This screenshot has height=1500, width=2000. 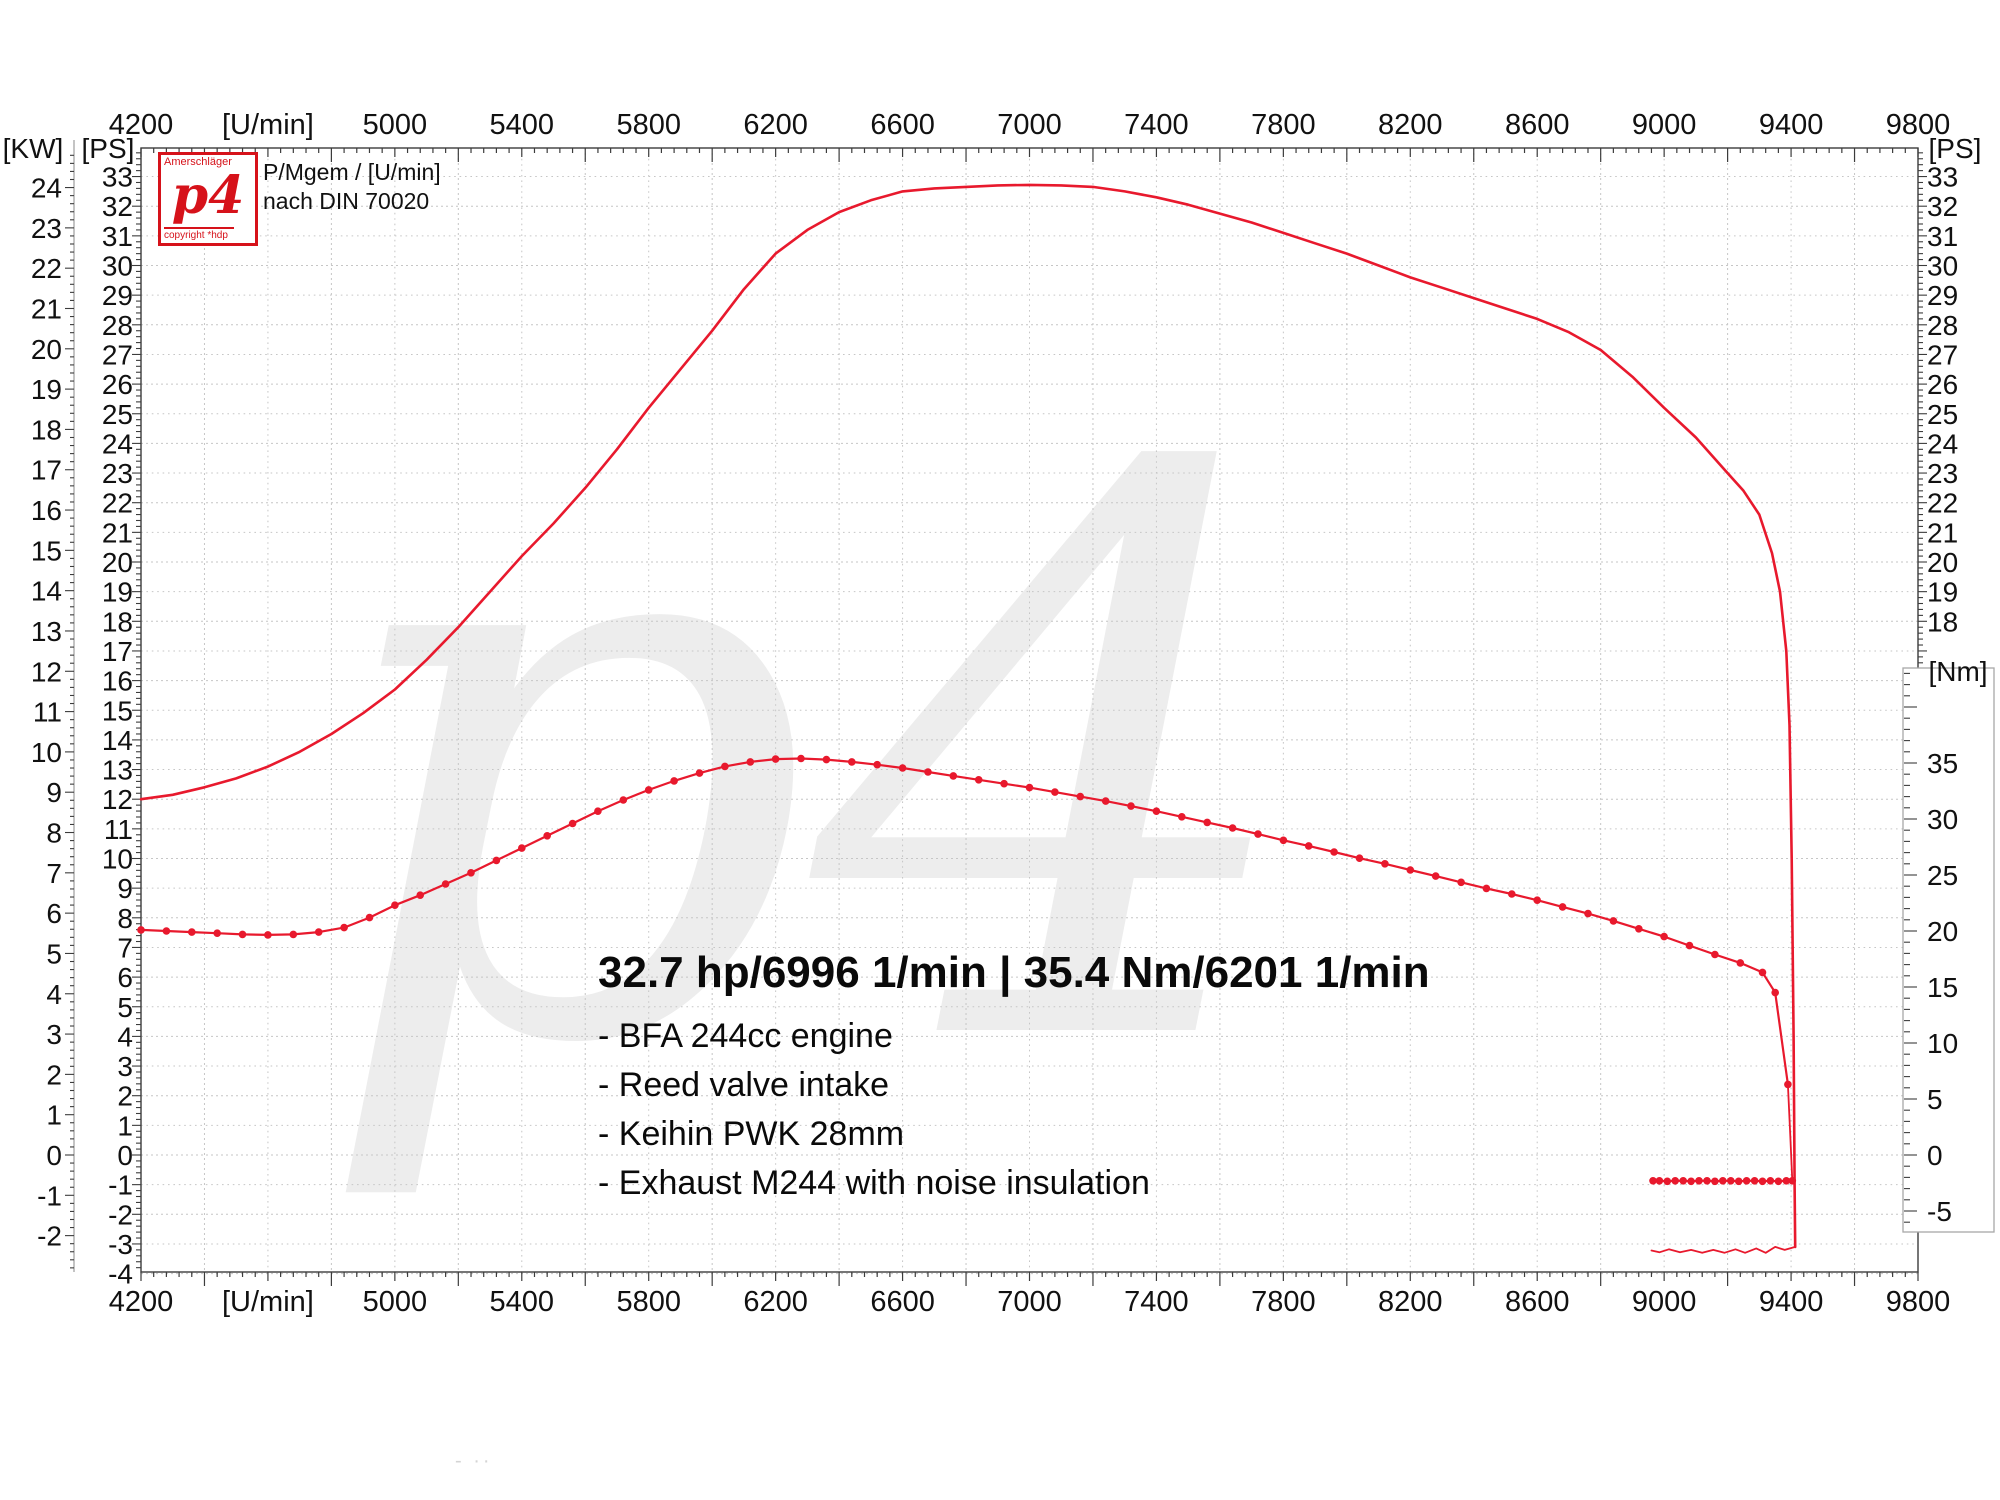 What do you see at coordinates (49, 1236) in the screenshot?
I see `svg-text: -2` at bounding box center [49, 1236].